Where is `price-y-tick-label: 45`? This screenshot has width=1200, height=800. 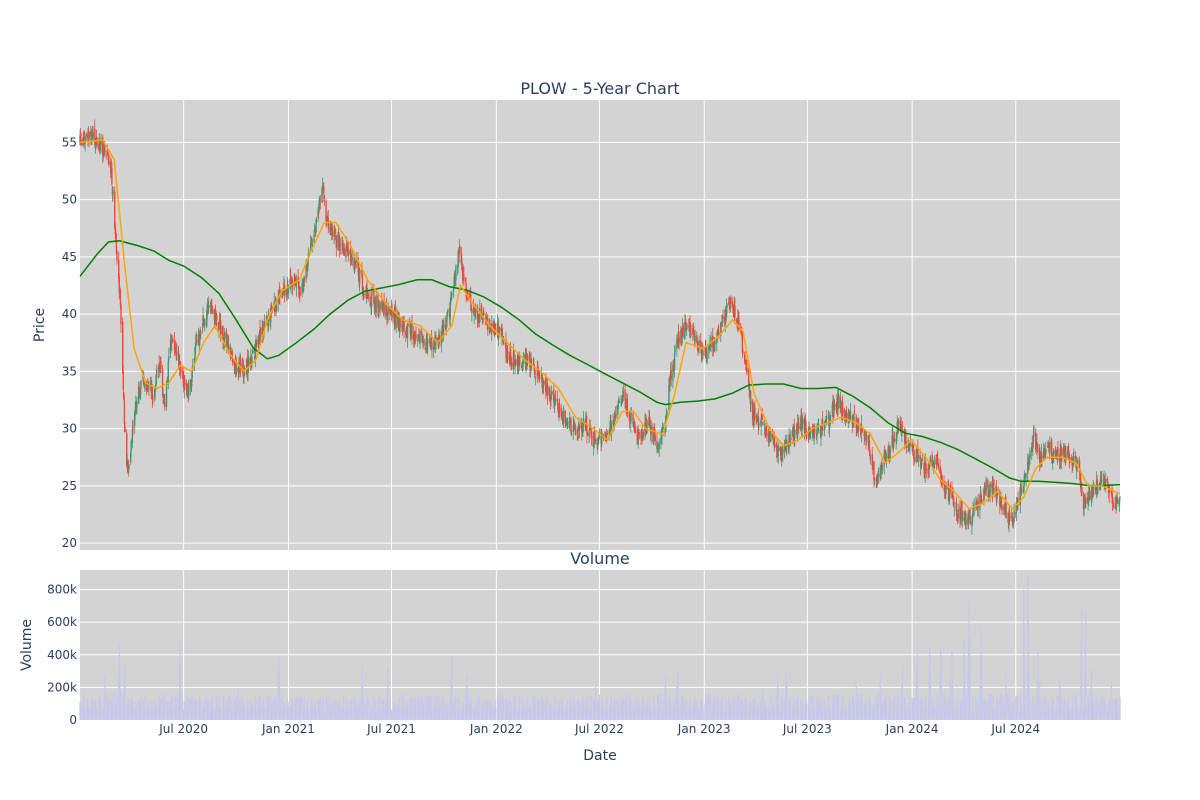 price-y-tick-label: 45 is located at coordinates (69, 257).